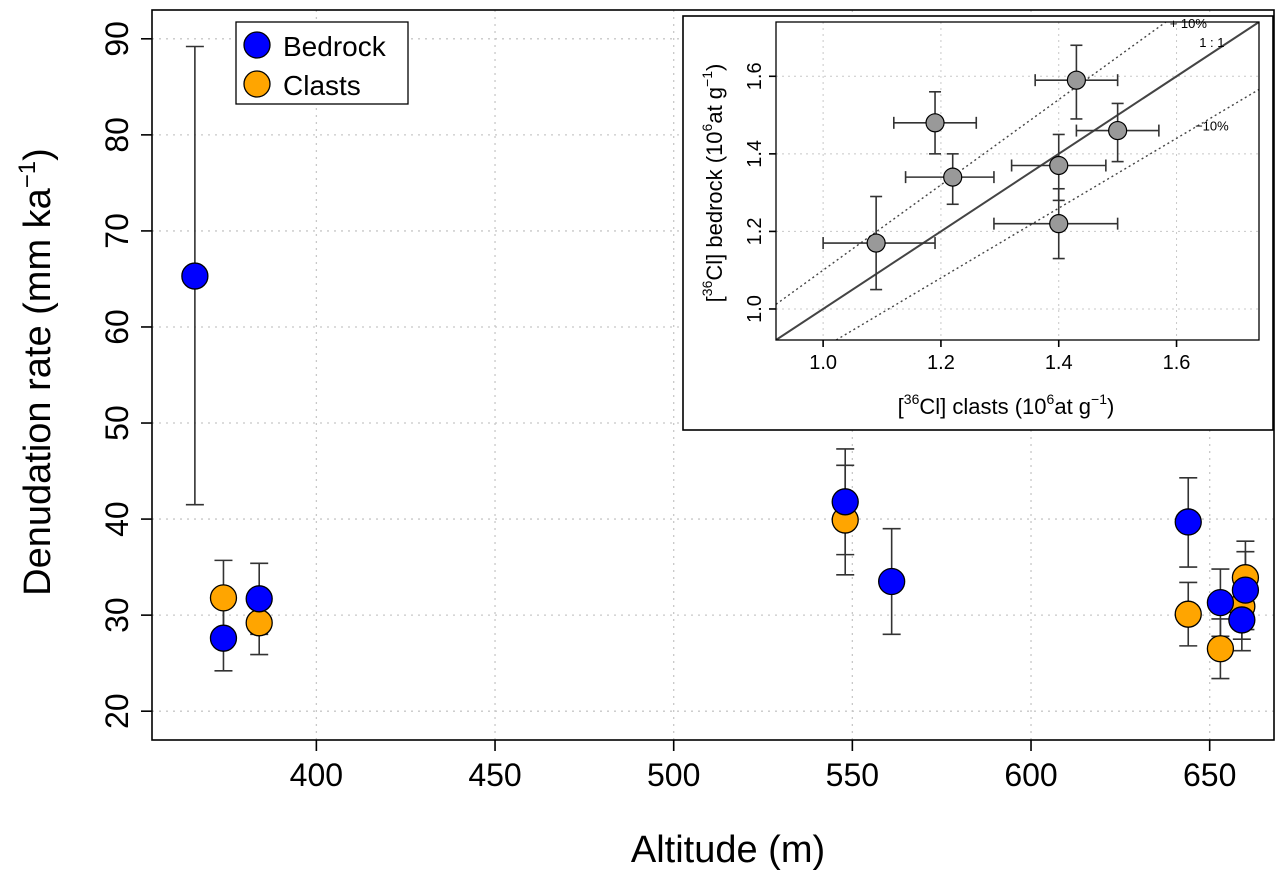 The height and width of the screenshot is (879, 1286). Describe the element at coordinates (755, 154) in the screenshot. I see `inset-y-tick-label: 1.4` at that location.